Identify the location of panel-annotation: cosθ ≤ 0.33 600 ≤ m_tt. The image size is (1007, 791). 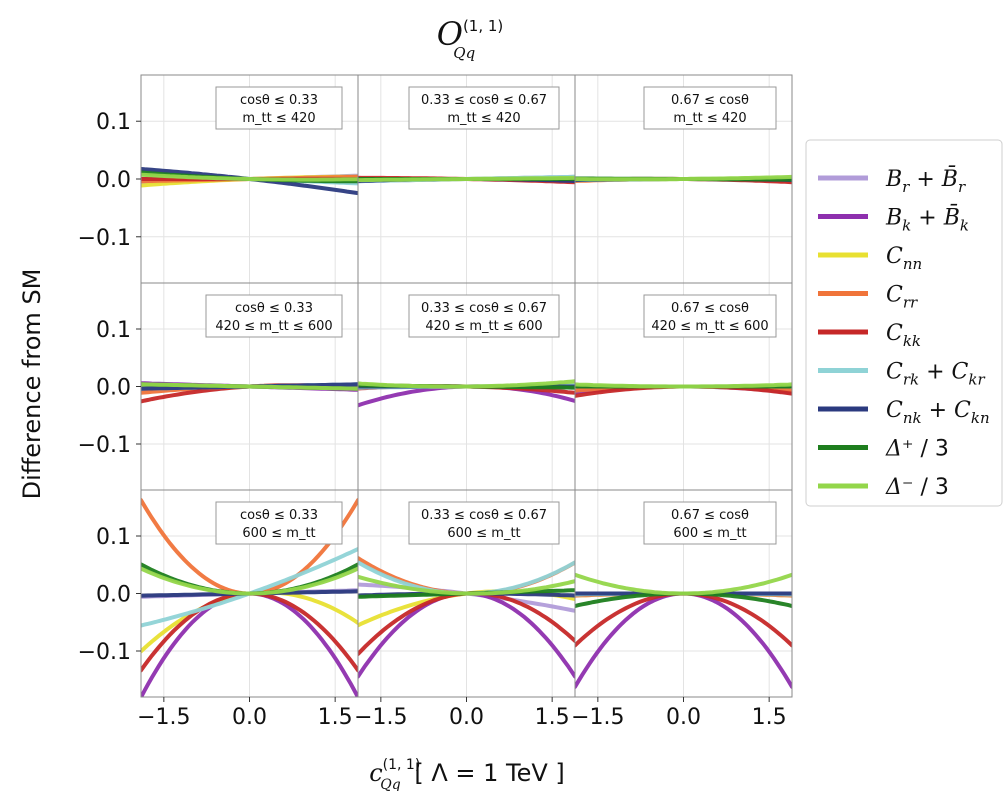
(279, 523).